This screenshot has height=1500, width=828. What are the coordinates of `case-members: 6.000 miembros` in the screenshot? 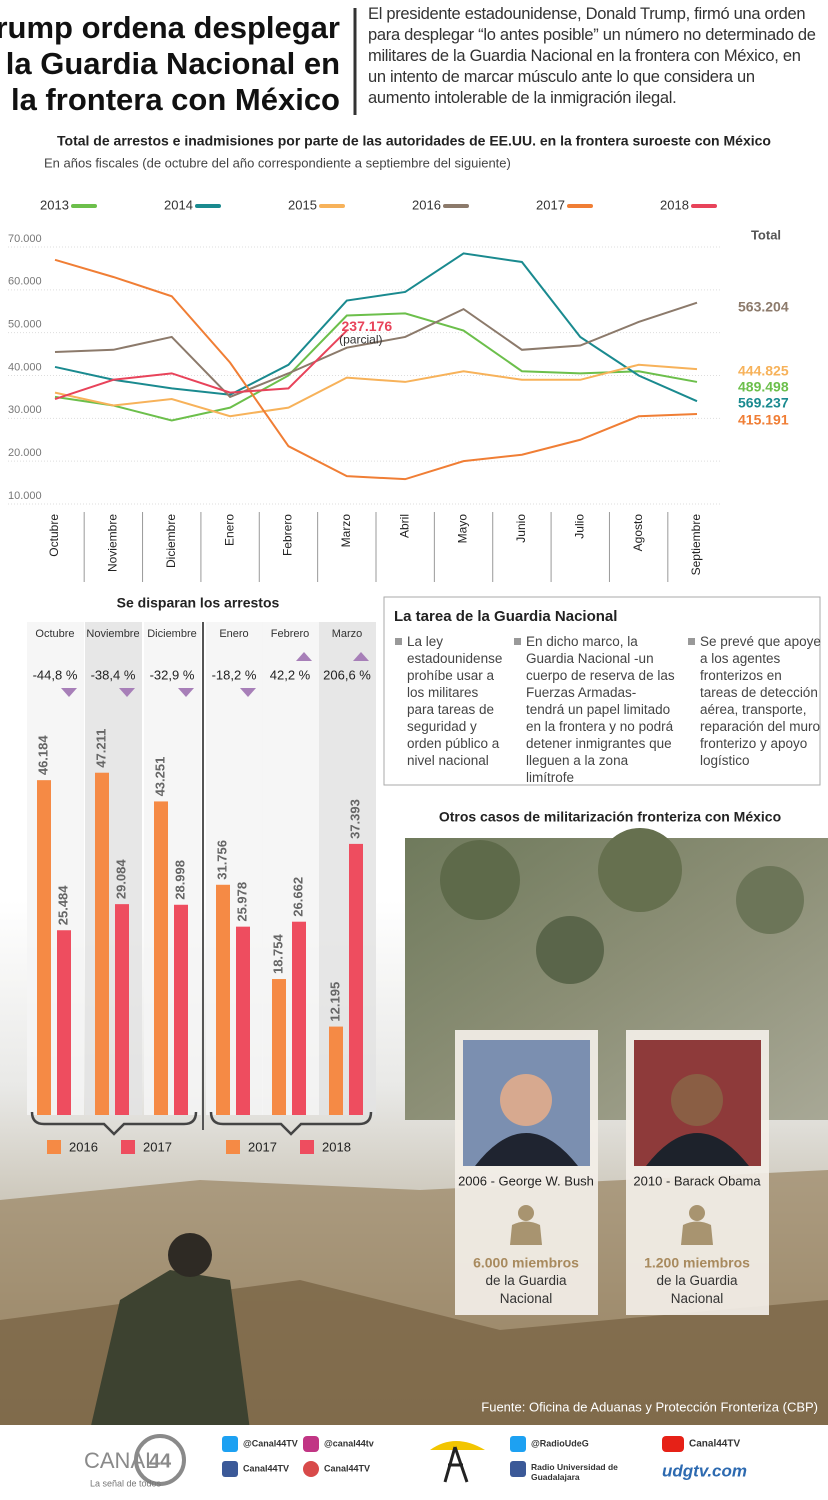 It's located at (526, 1263).